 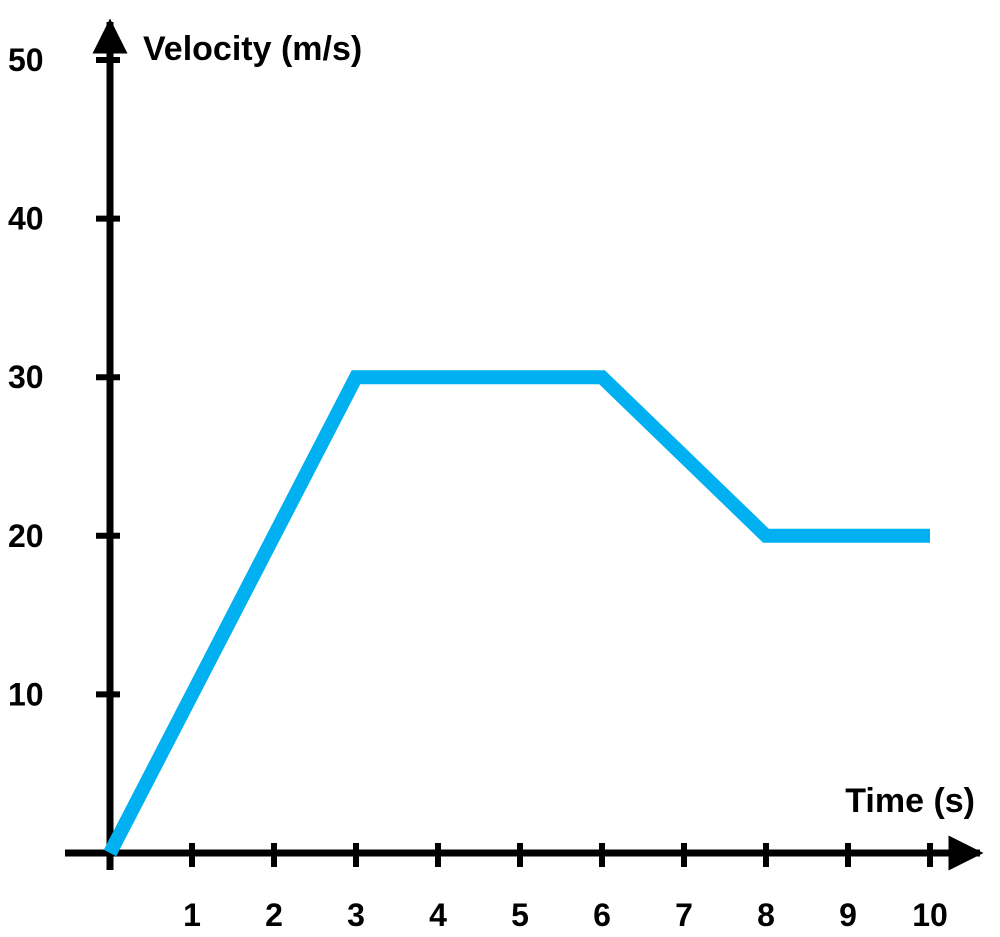 I want to click on y-tick-label: 20, so click(x=26, y=536).